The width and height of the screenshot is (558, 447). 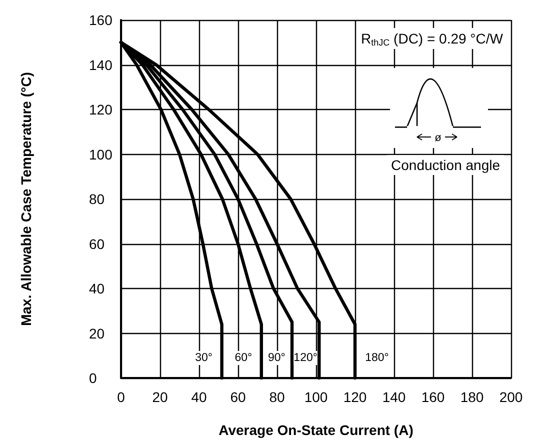 I want to click on annotation: Conduction angle, so click(x=445, y=165).